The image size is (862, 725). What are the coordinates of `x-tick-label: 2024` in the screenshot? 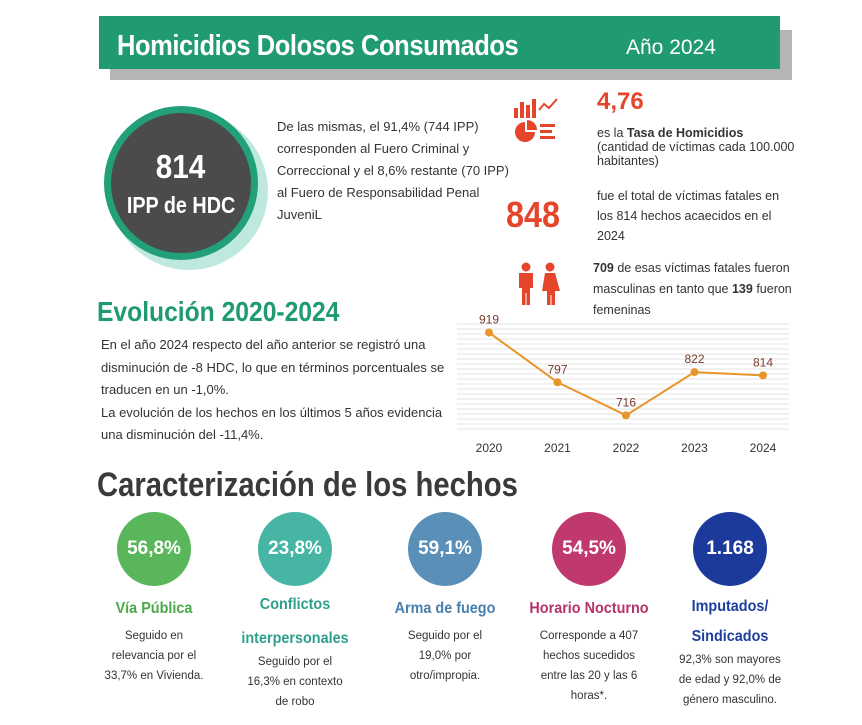 It's located at (763, 448).